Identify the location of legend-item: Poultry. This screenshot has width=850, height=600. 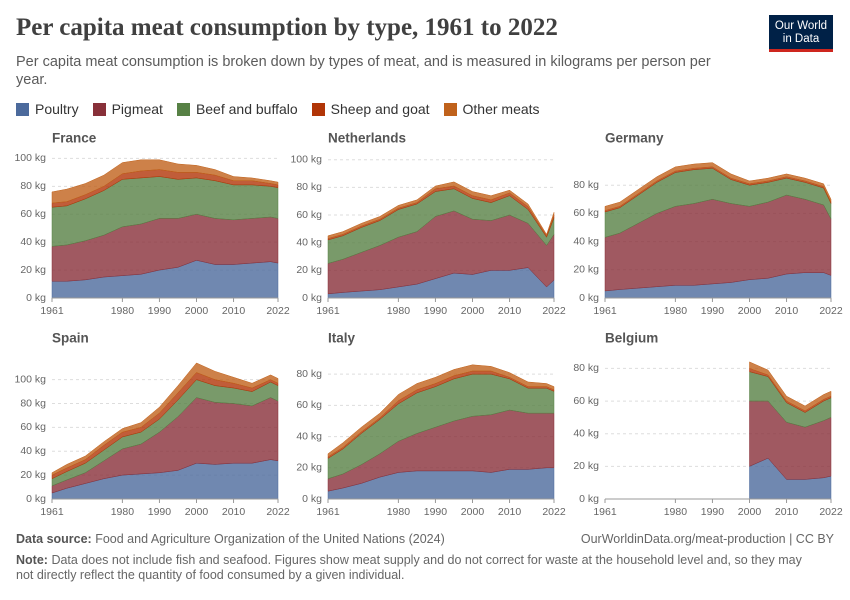
(47, 109).